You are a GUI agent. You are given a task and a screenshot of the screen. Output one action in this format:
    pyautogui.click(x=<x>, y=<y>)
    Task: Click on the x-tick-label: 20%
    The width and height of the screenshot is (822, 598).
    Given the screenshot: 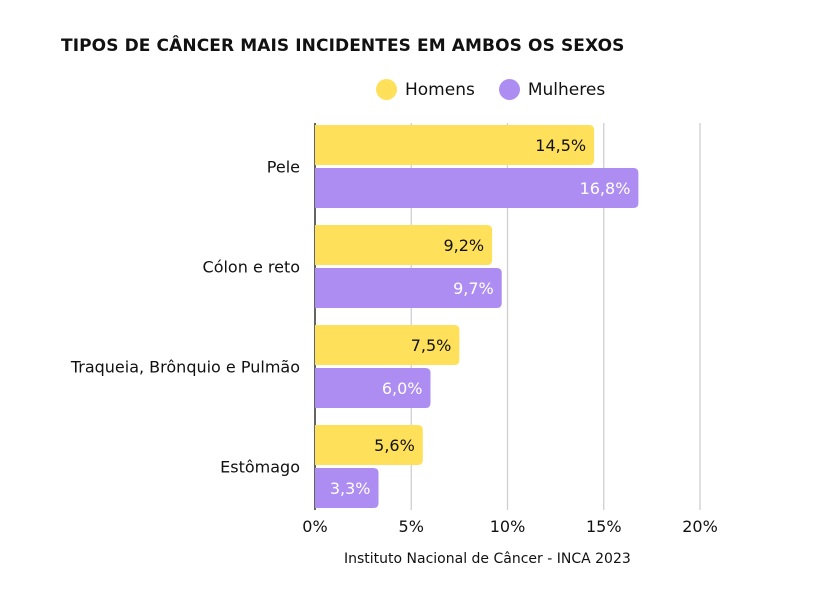 What is the action you would take?
    pyautogui.click(x=700, y=526)
    